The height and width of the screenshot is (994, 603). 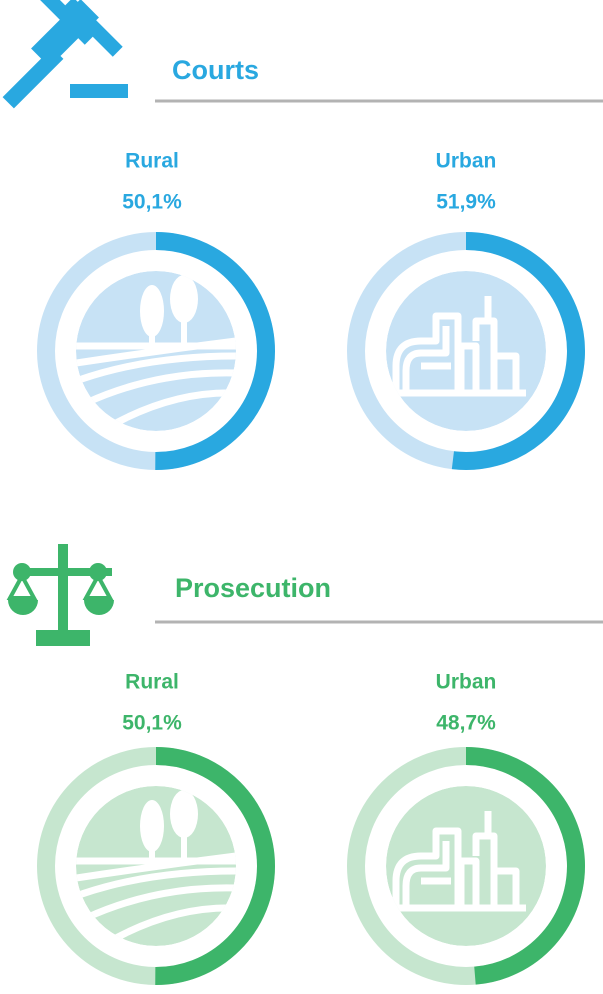 What do you see at coordinates (65, 54) in the screenshot?
I see `gavel-icon` at bounding box center [65, 54].